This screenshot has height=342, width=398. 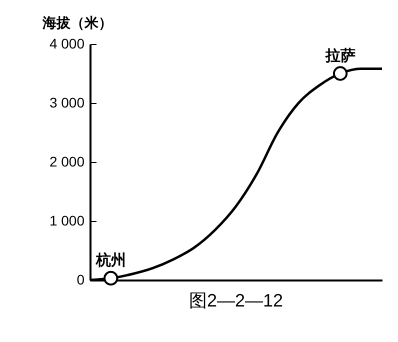 I want to click on y-tick-label: 0, so click(x=80, y=280).